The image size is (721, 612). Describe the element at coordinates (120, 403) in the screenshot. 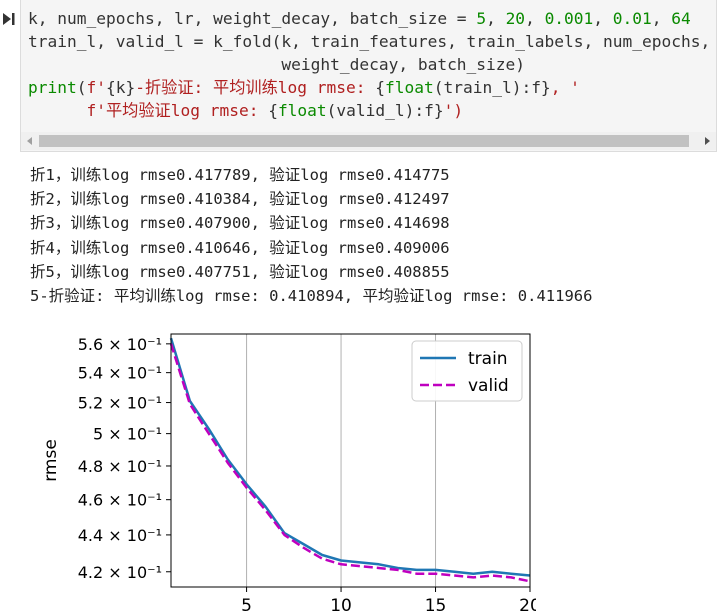

I see `y-tick-label: 5.2 × 10⁻¹` at that location.